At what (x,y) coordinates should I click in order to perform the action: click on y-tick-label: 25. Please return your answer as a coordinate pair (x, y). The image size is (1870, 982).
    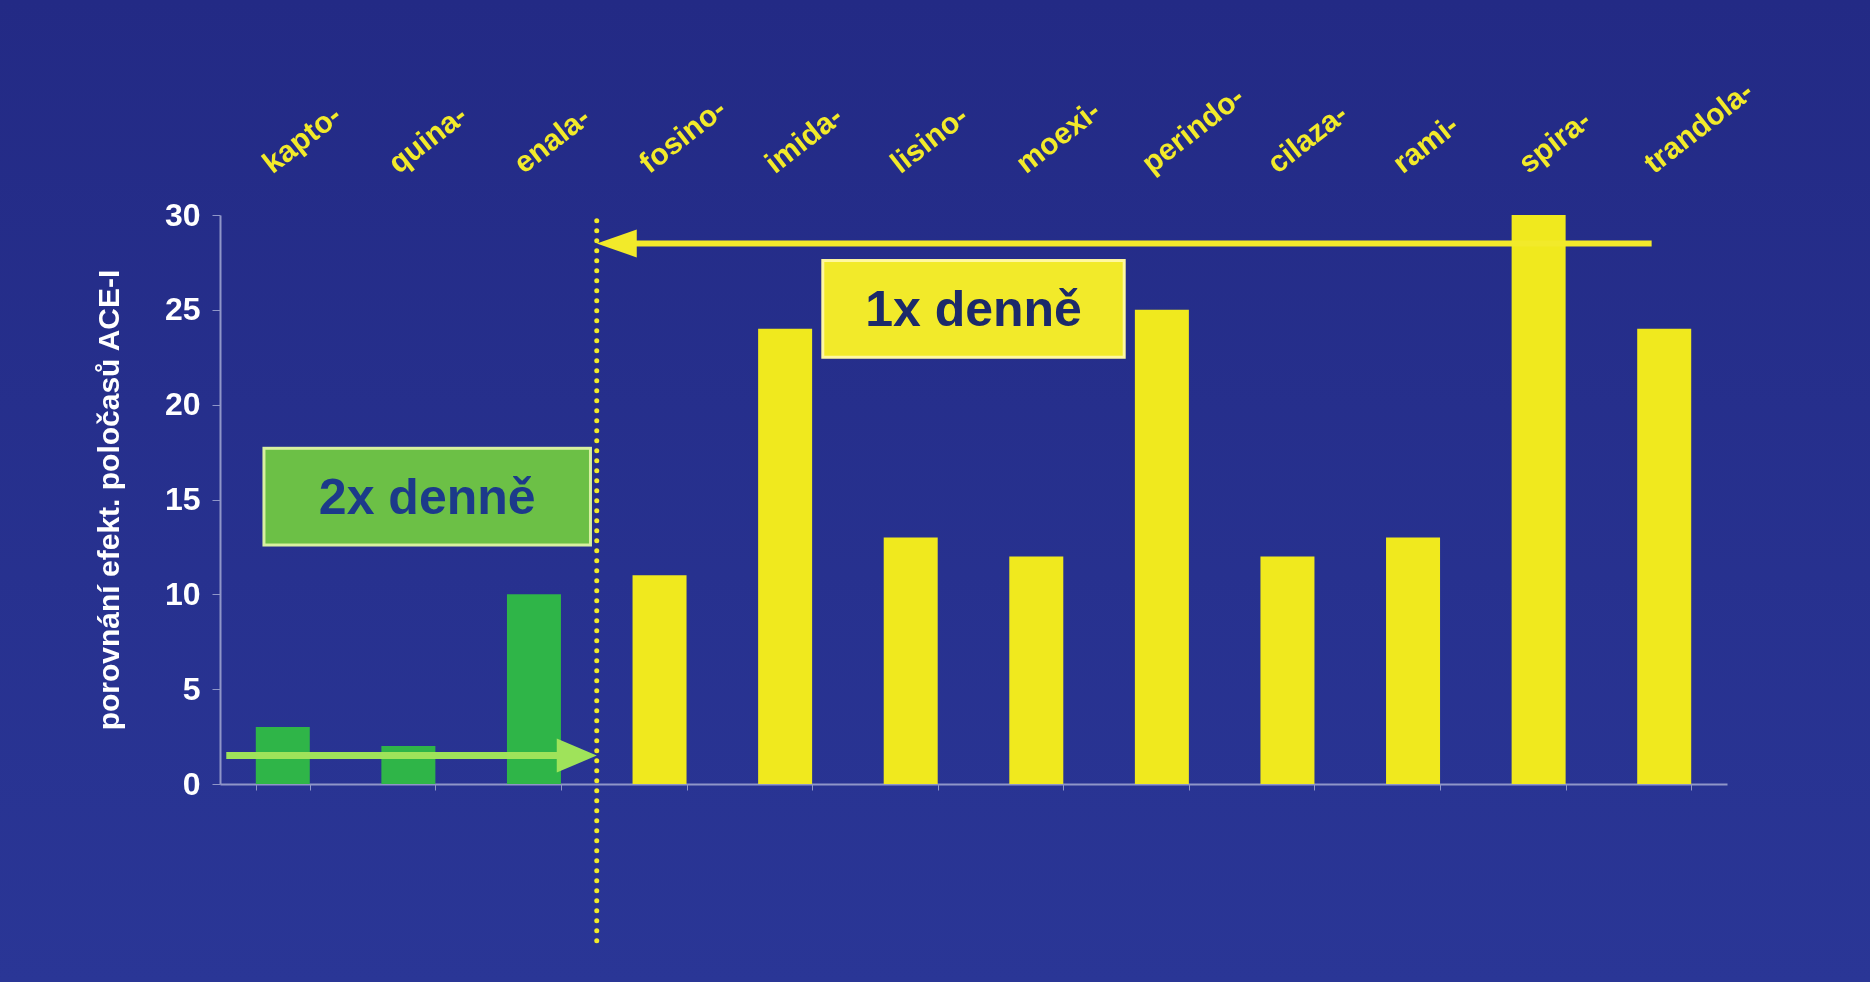
    Looking at the image, I should click on (182, 309).